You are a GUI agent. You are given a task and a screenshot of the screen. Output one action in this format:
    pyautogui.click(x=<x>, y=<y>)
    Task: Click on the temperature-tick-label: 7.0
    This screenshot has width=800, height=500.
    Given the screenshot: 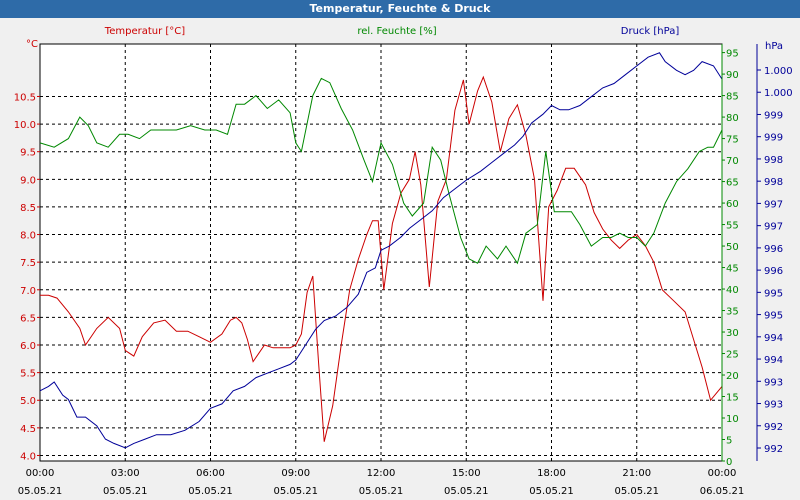 What is the action you would take?
    pyautogui.click(x=28, y=291)
    